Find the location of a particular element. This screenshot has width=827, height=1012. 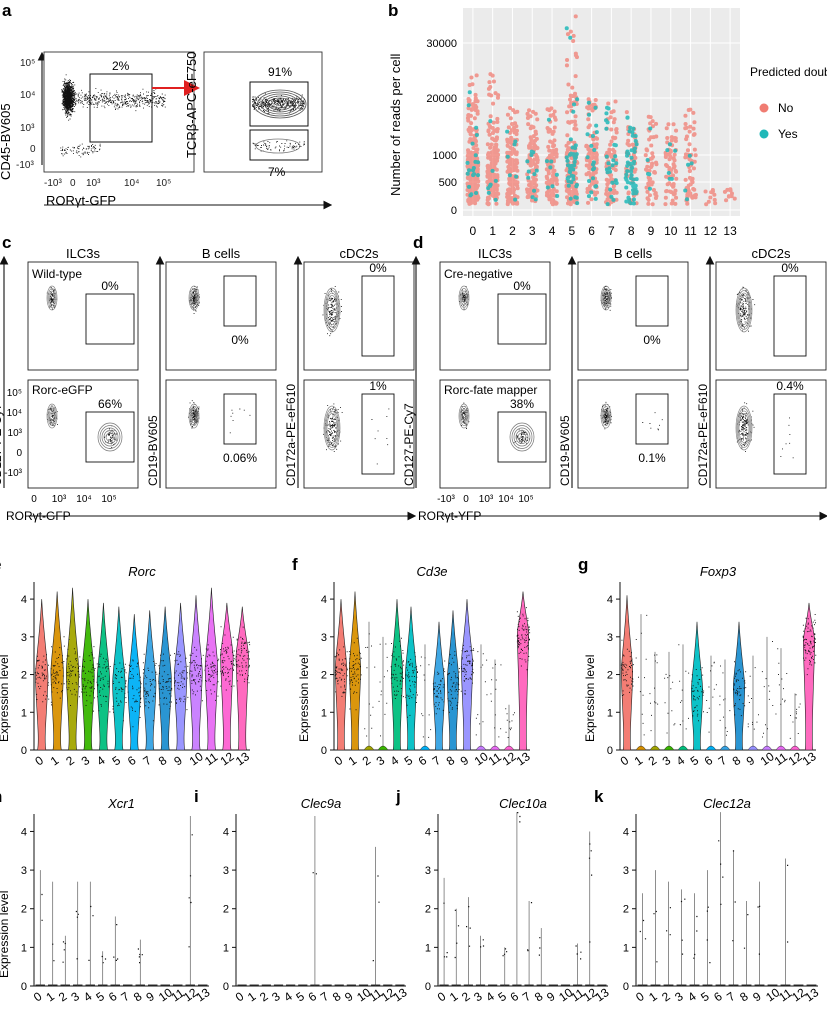

panel-letter: k is located at coordinates (599, 796).